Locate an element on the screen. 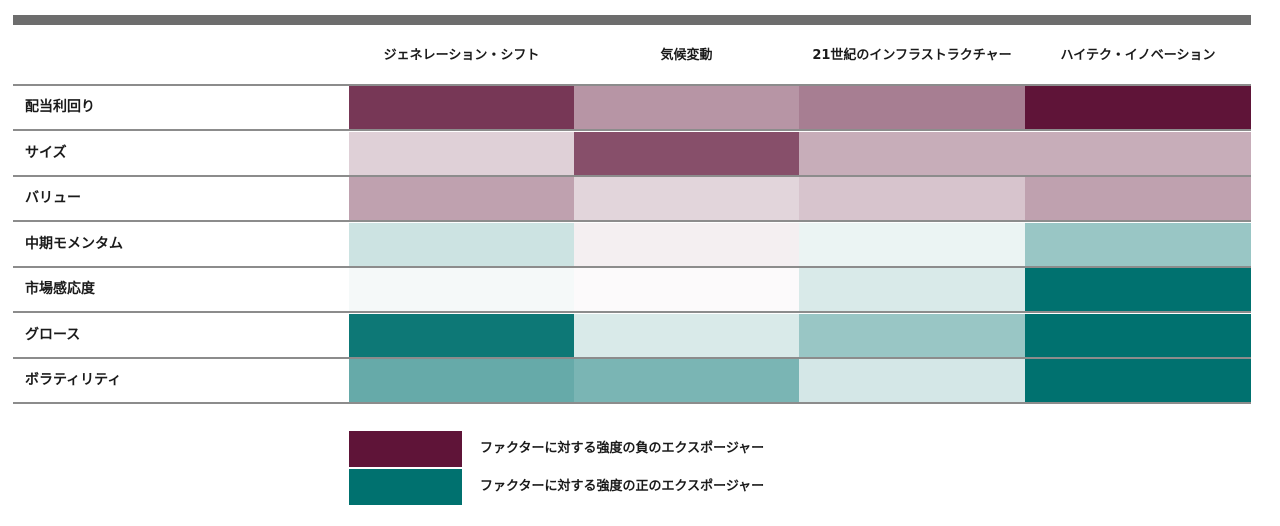  column-header: ハイテク・イノベーション is located at coordinates (1138, 55).